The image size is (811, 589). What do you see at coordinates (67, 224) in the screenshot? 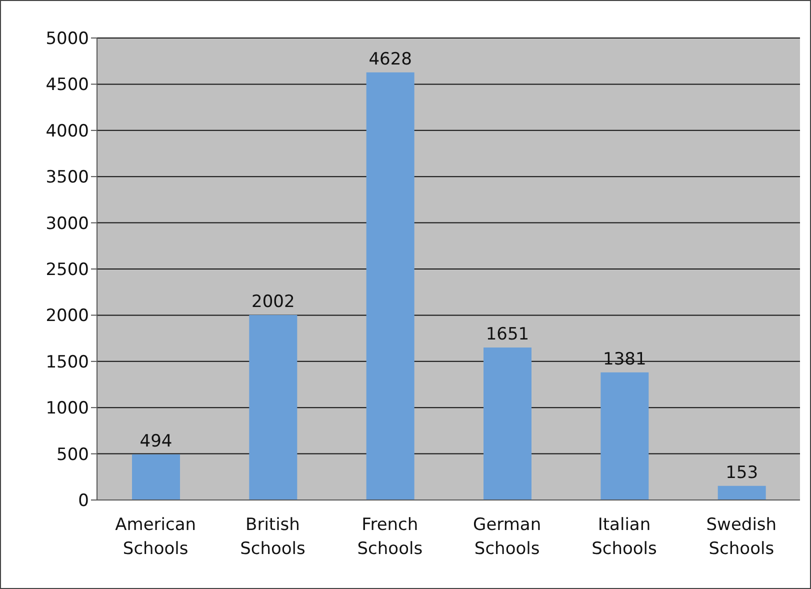
I see `y-tick-label: 3000` at bounding box center [67, 224].